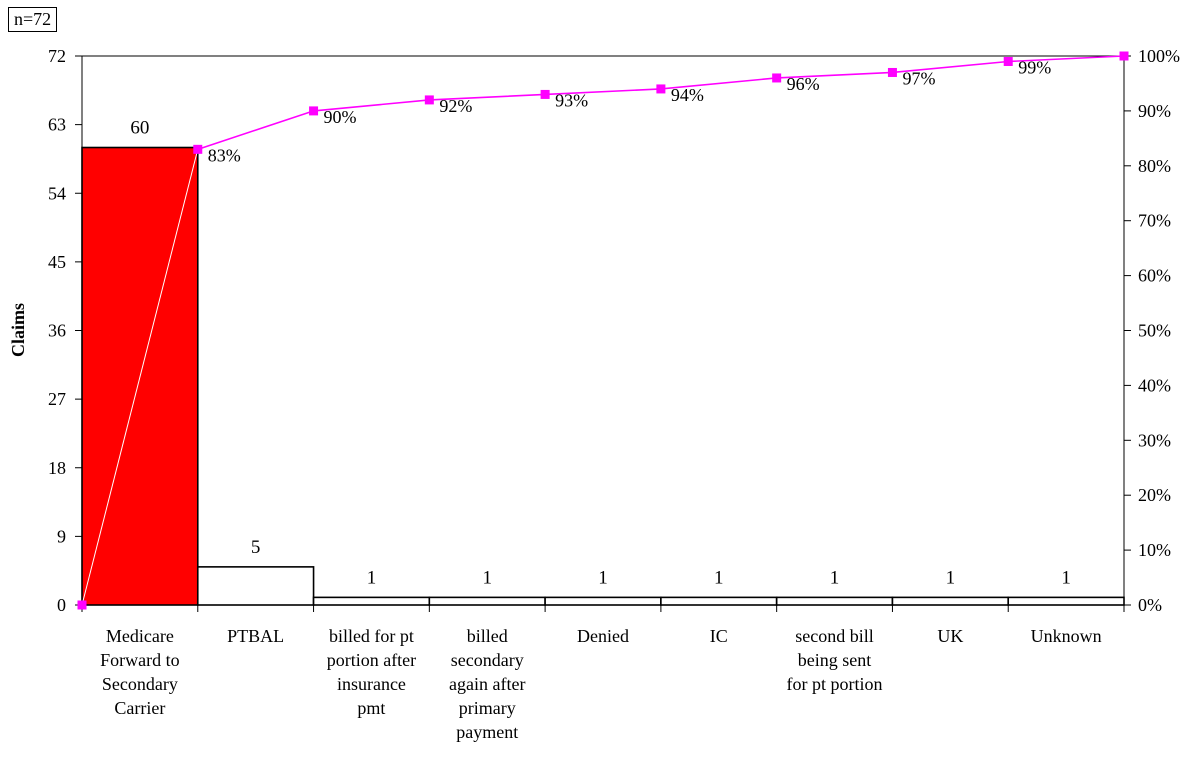 The image size is (1199, 759). What do you see at coordinates (1154, 495) in the screenshot?
I see `y2-tick-label-2: 20%` at bounding box center [1154, 495].